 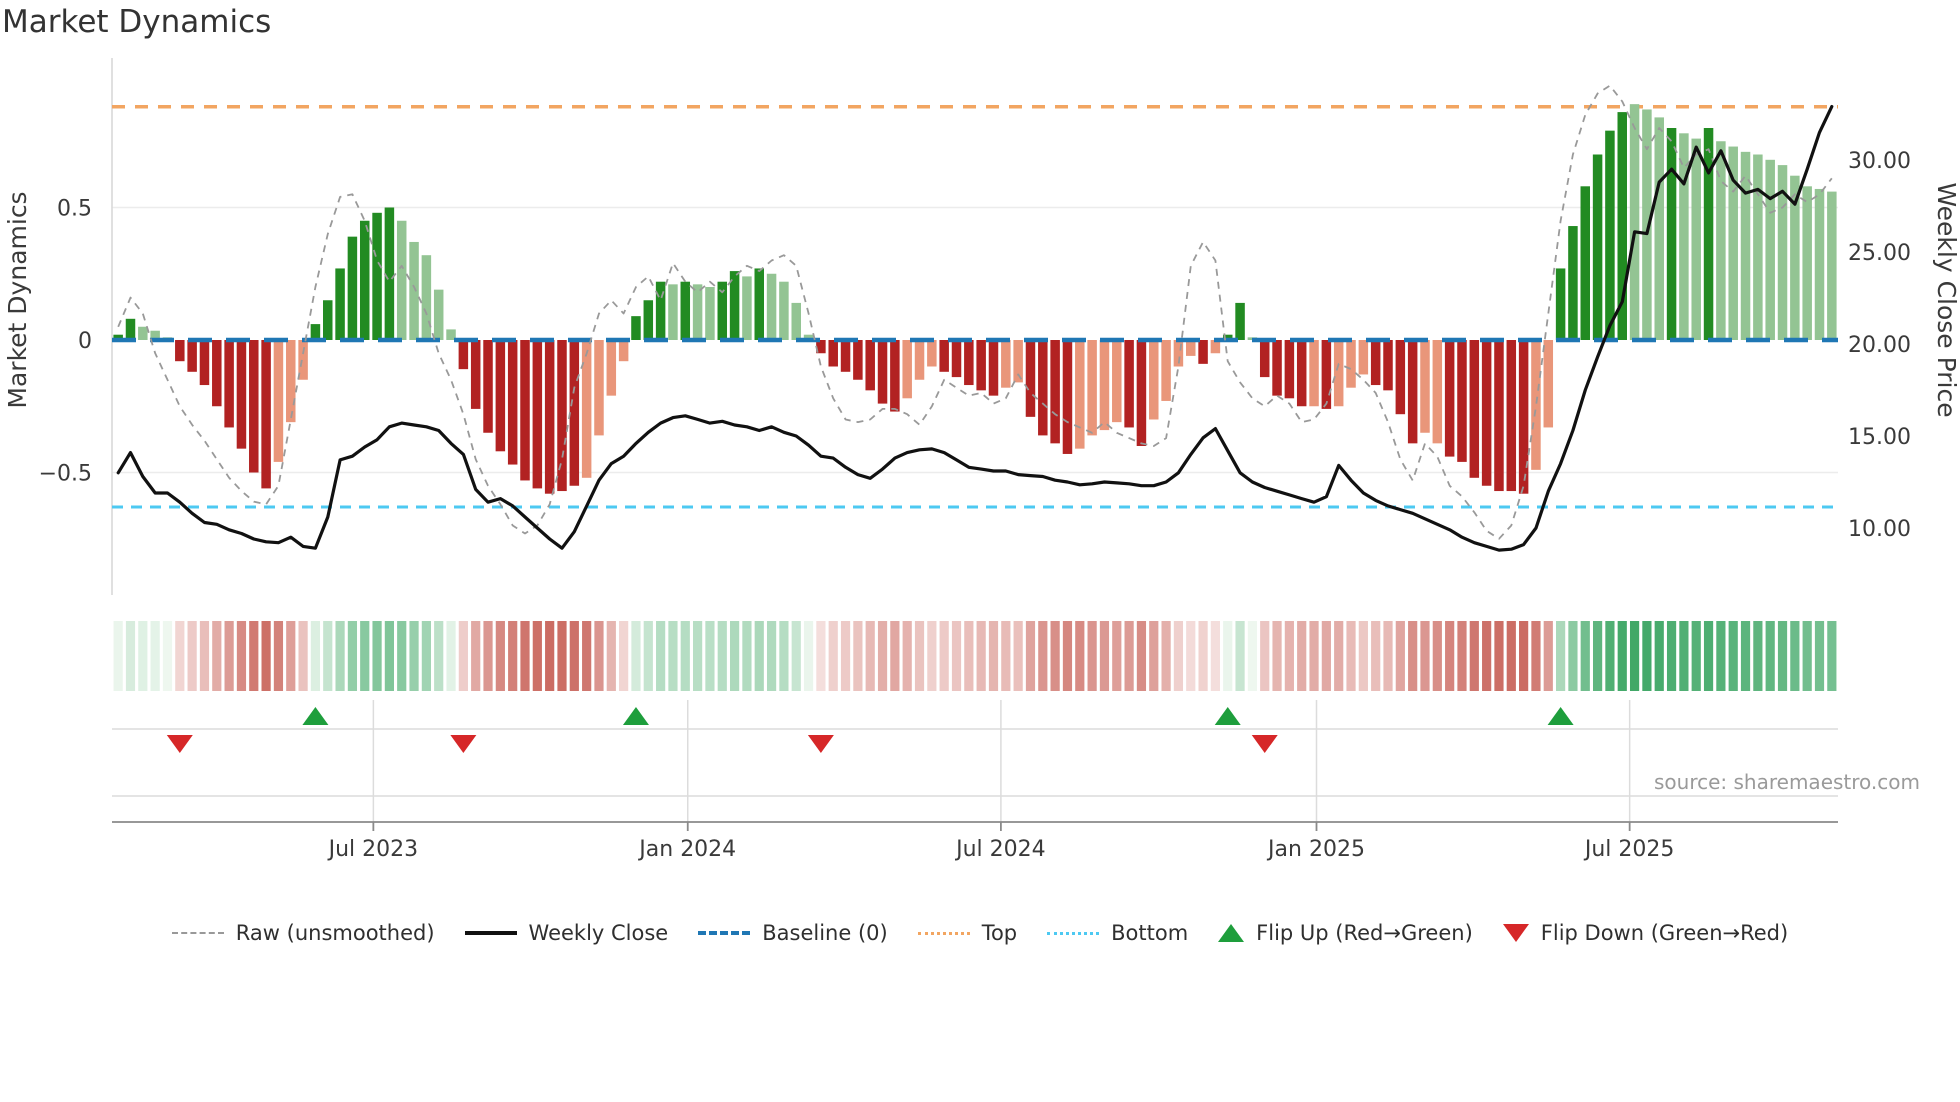 I want to click on legend-item: Bottom, so click(x=1117, y=933).